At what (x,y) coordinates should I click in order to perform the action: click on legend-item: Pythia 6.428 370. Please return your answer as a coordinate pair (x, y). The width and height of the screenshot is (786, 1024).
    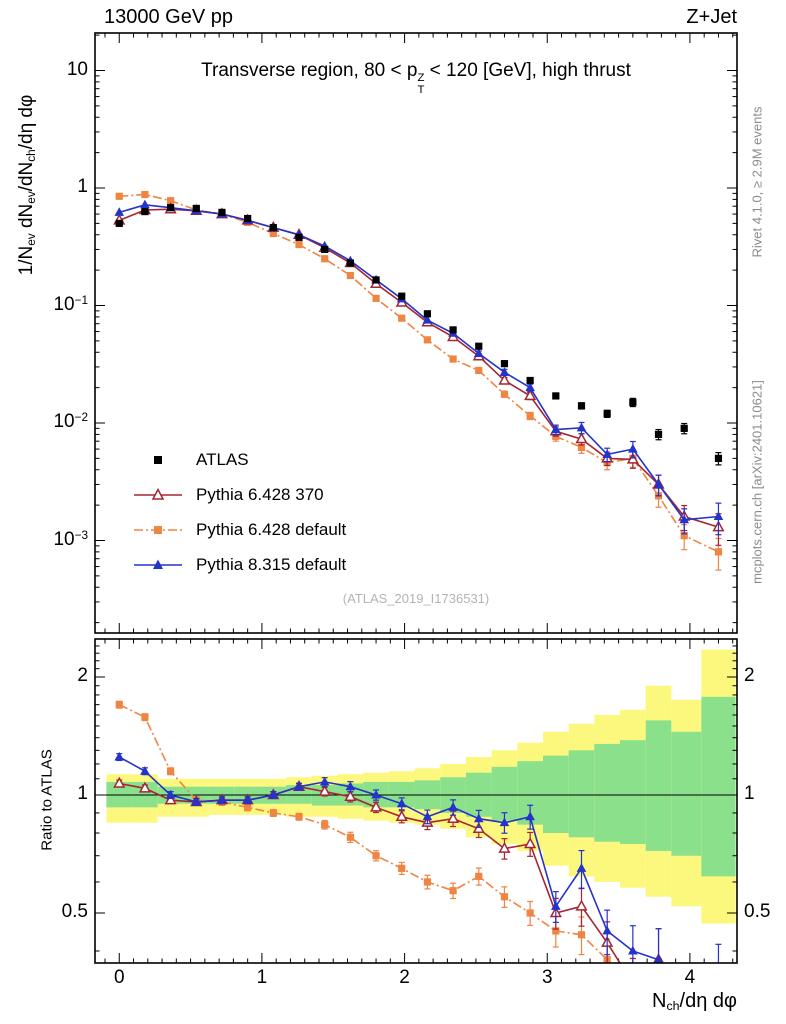
    Looking at the image, I should click on (239, 494).